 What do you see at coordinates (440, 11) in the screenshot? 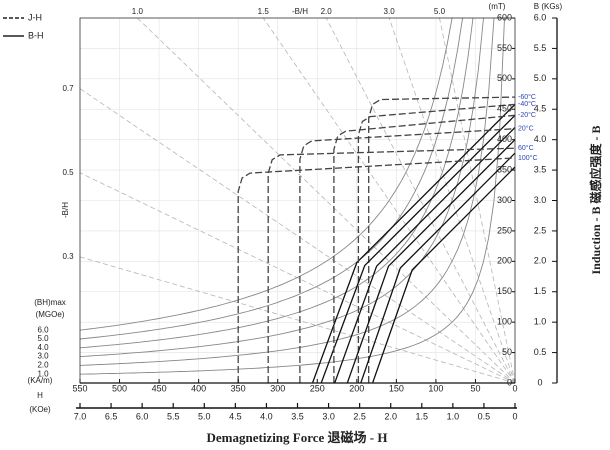
I see `permeance-tick-label: 5.0` at bounding box center [440, 11].